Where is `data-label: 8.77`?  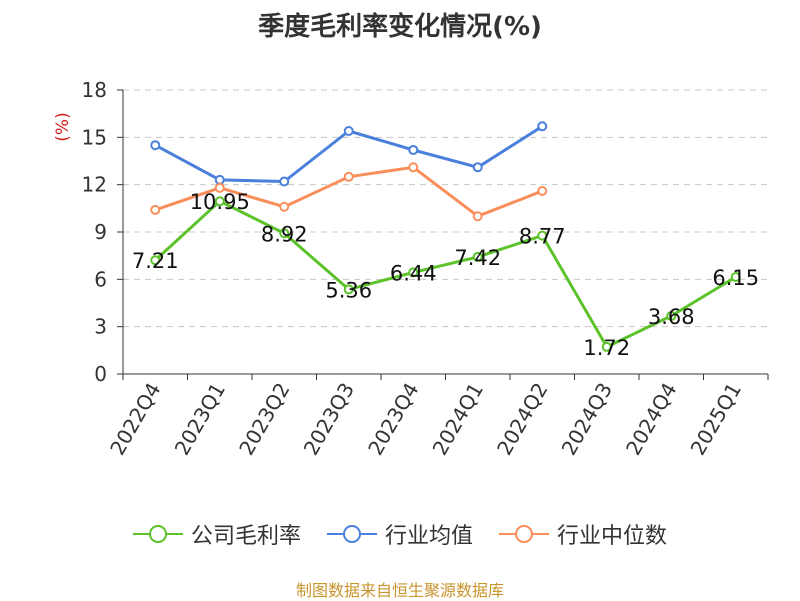
data-label: 8.77 is located at coordinates (542, 237).